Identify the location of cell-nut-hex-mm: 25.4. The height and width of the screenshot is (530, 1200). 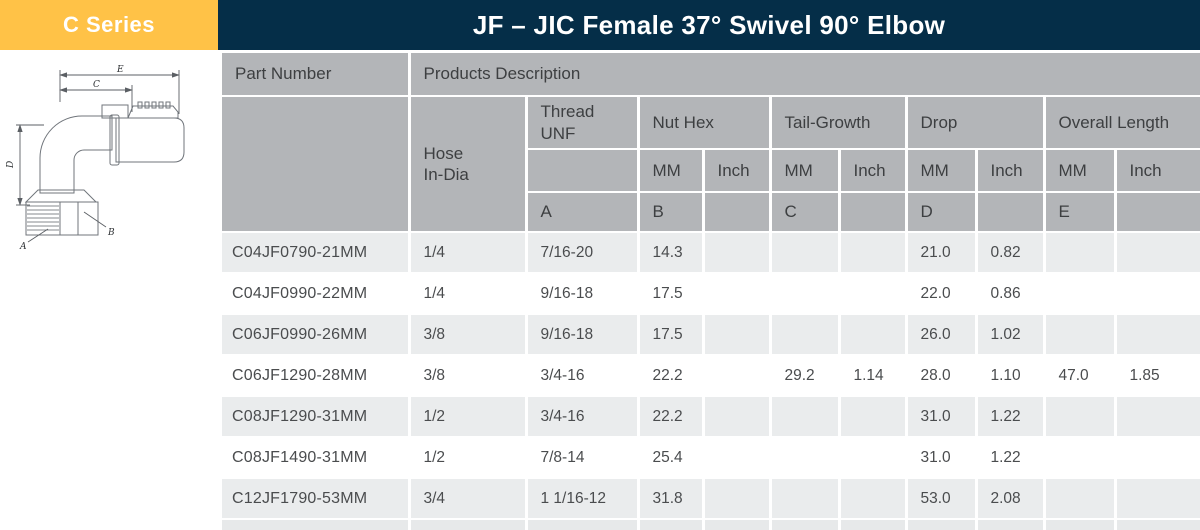
(671, 458).